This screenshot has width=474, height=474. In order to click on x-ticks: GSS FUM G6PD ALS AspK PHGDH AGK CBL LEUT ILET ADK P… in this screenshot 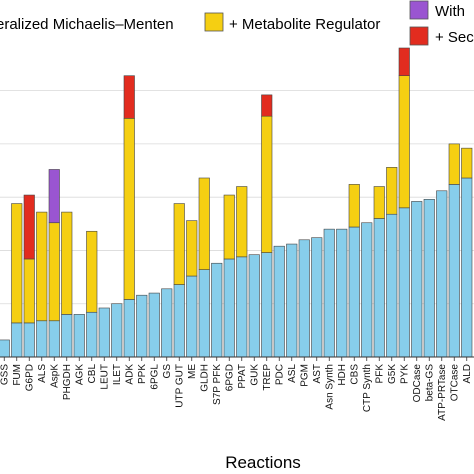, I will do `click(236, 389)`.